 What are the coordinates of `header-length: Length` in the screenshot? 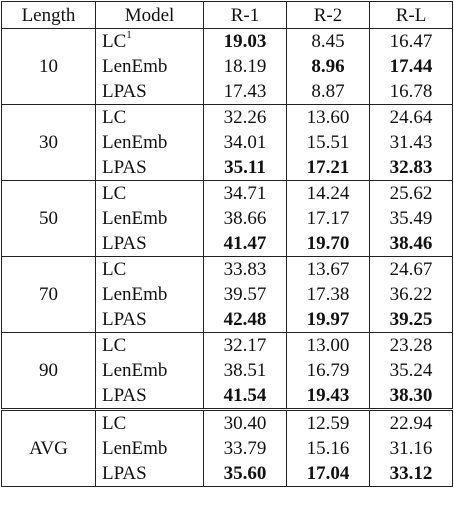 It's located at (48, 15).